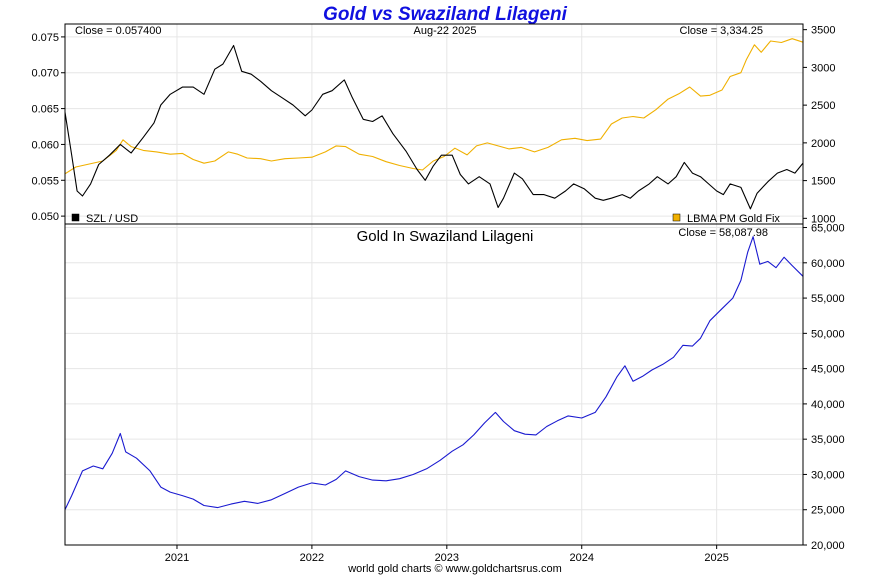  What do you see at coordinates (45, 181) in the screenshot?
I see `y-left-tick-label: 0.055` at bounding box center [45, 181].